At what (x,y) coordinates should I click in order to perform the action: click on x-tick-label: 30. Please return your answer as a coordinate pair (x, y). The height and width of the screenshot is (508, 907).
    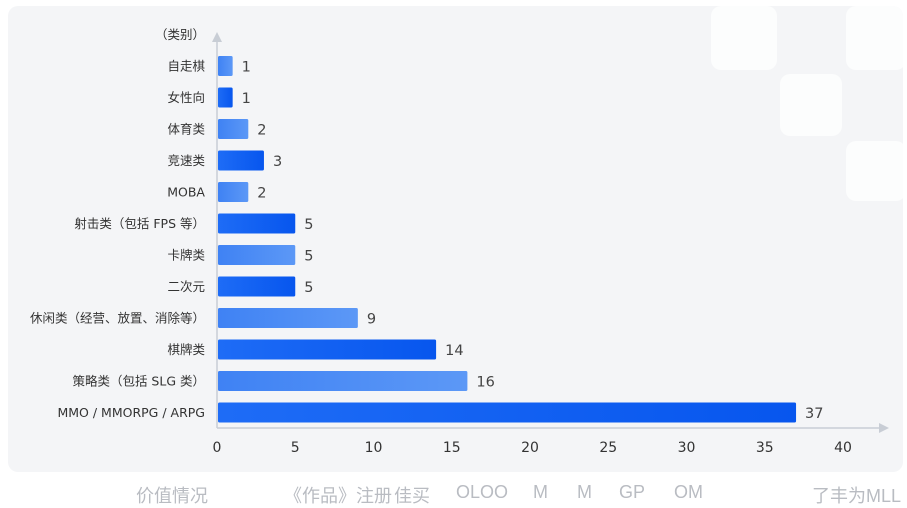
    Looking at the image, I should click on (687, 448).